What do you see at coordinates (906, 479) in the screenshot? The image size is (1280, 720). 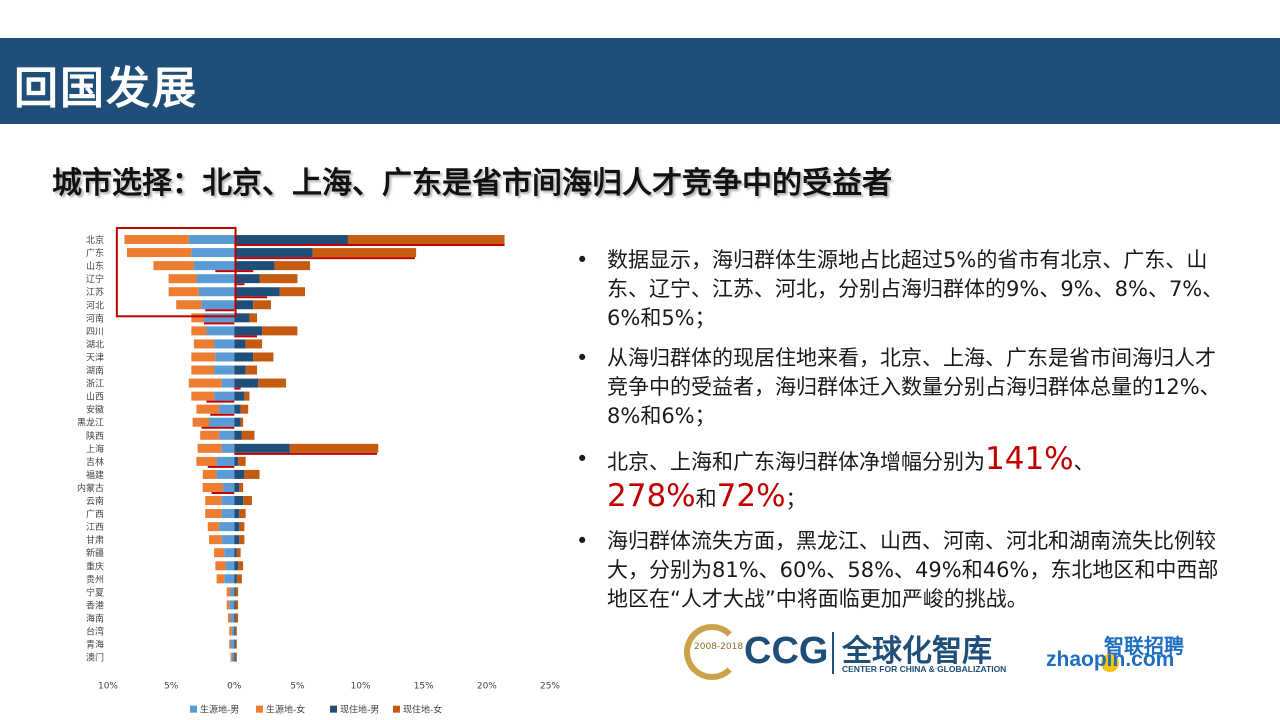 I see `bullet-item: • 北京、上海和广东海归群体净增幅分别为141%、 278%和72%；` at bounding box center [906, 479].